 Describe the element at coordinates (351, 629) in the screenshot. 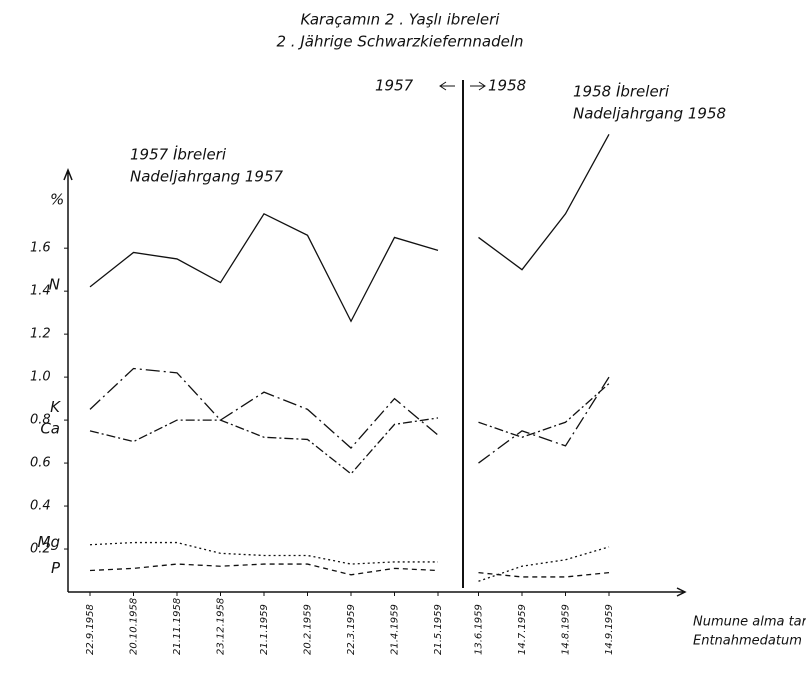

I see `x-tick-label: 22.3.1959` at that location.